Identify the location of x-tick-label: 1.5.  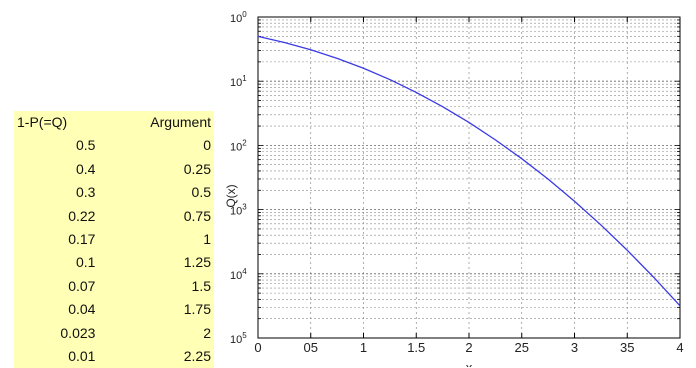
(416, 347).